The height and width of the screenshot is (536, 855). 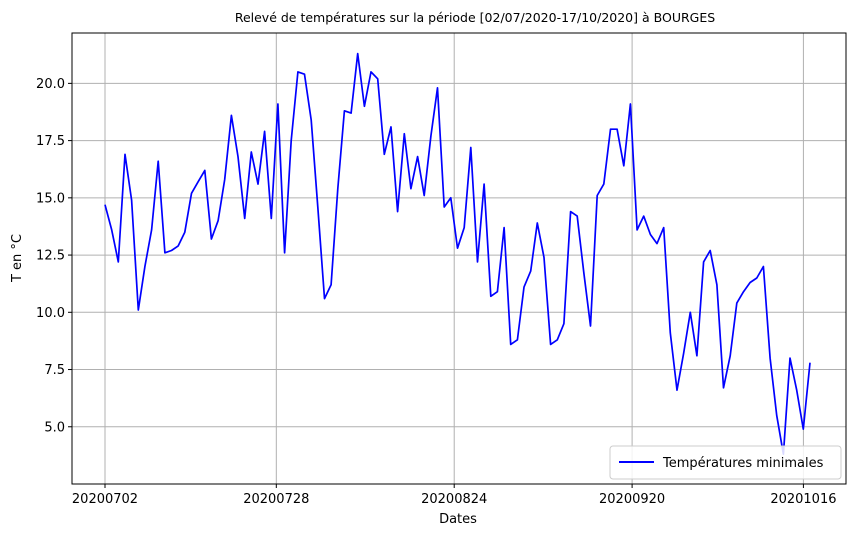 I want to click on y-tick-label: 20.0, so click(x=50, y=84).